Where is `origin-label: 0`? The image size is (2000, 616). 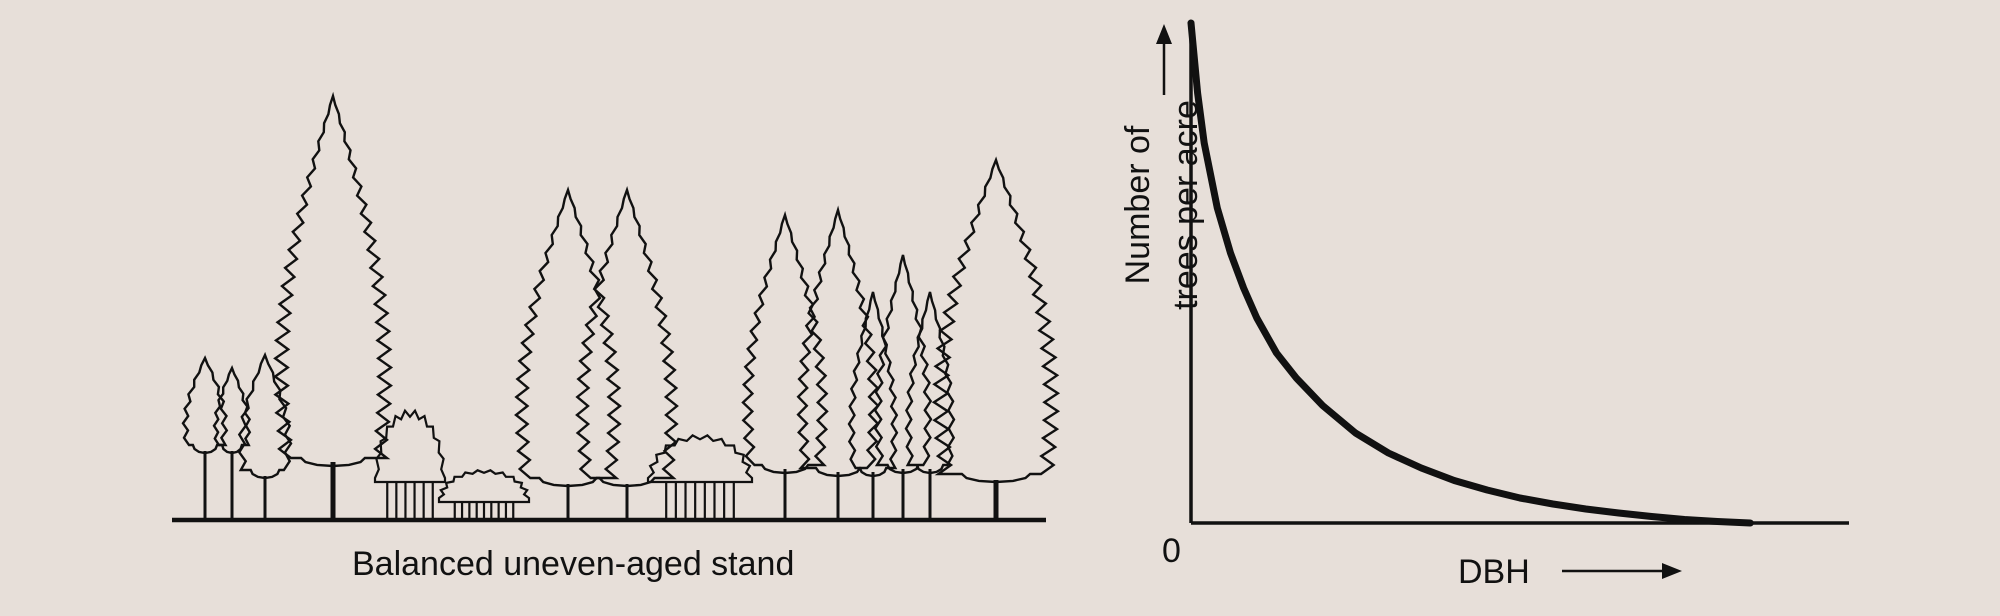 origin-label: 0 is located at coordinates (1171, 551).